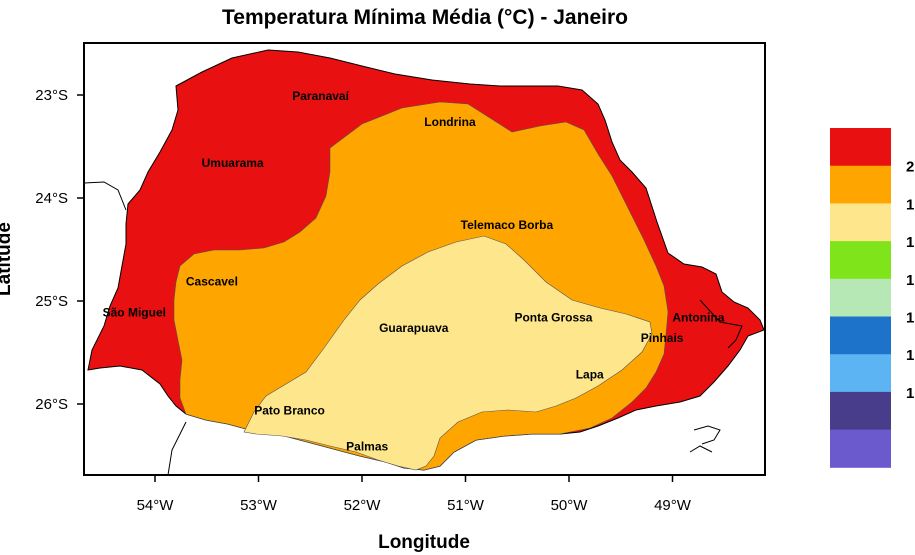 The width and height of the screenshot is (915, 555). I want to click on y-axis-title: Latitude, so click(7, 259).